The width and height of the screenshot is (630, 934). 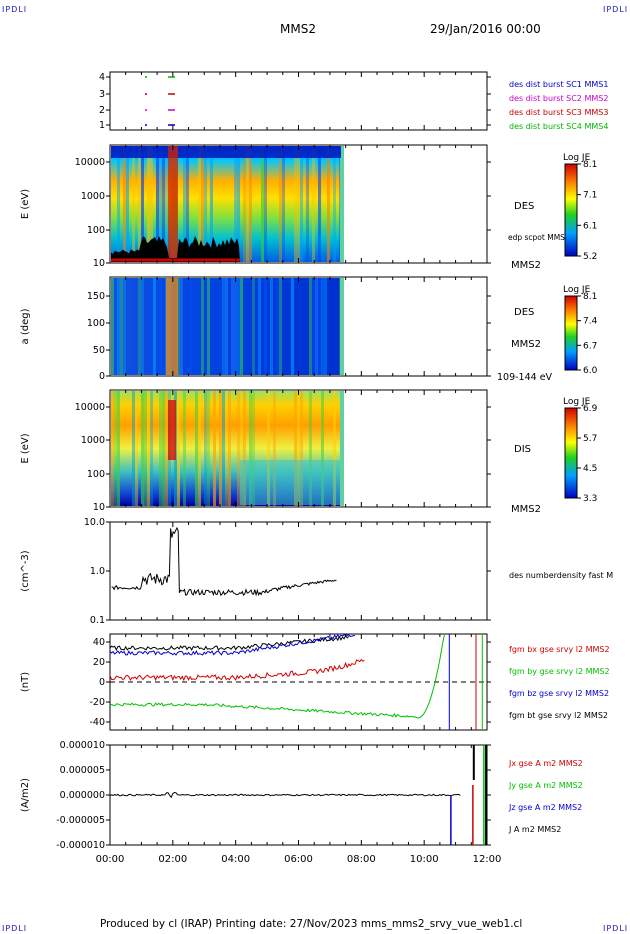 I want to click on burst-panel-tick-label: 1, so click(x=102, y=125).